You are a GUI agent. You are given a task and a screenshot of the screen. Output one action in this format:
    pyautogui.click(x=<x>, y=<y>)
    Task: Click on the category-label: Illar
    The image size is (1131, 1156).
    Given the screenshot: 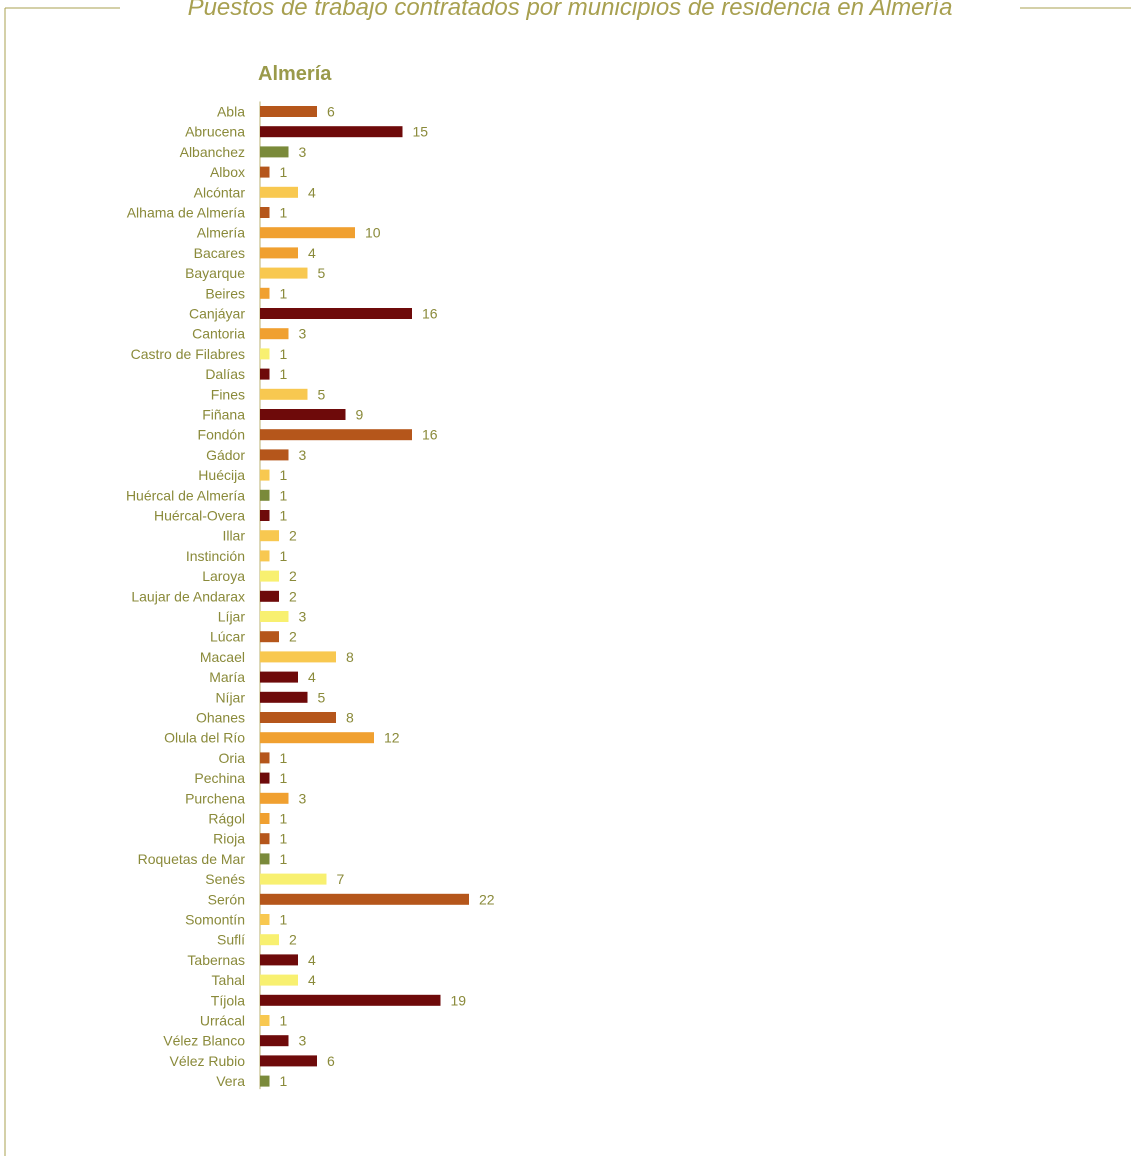 What is the action you would take?
    pyautogui.click(x=233, y=536)
    